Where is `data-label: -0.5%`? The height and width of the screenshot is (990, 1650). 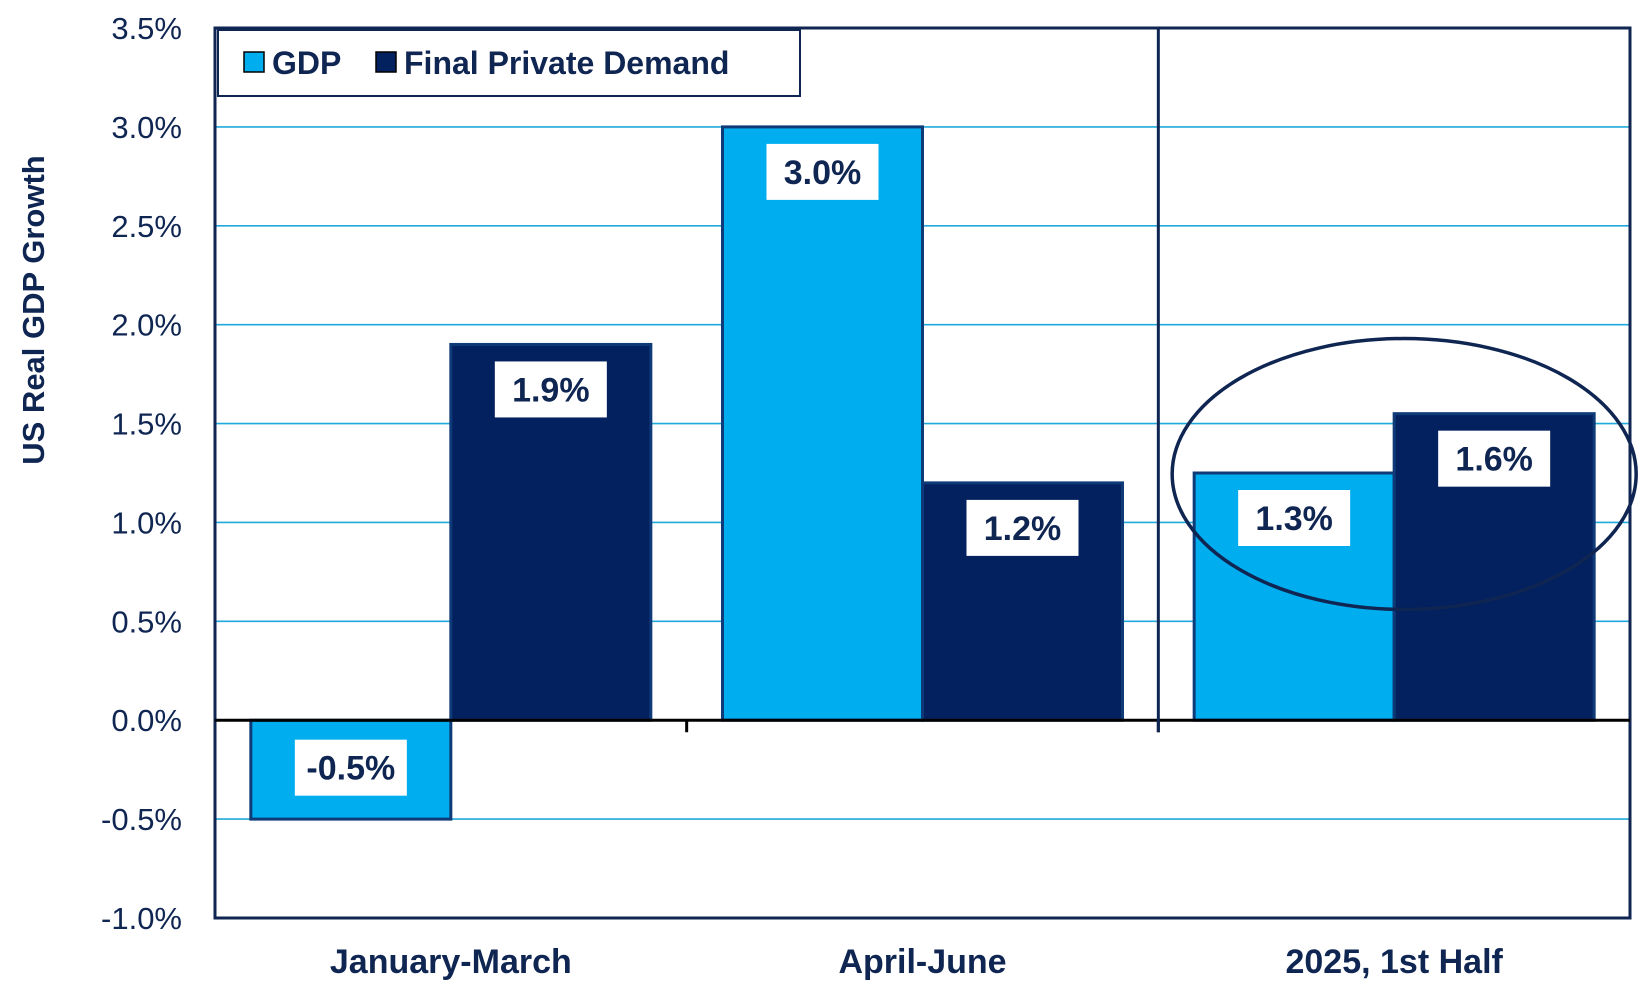 data-label: -0.5% is located at coordinates (350, 769).